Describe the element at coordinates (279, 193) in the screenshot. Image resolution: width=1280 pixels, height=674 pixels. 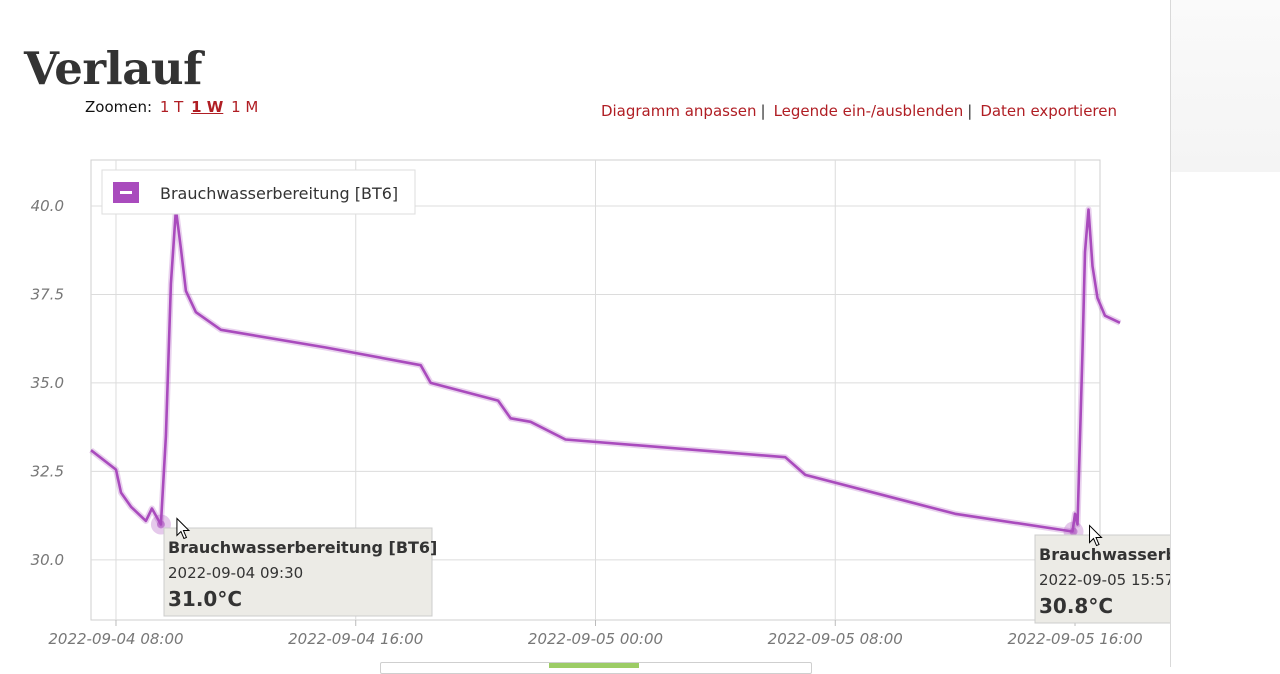
I see `legend-series-label: Brauchwasserbereitung [BT6]` at that location.